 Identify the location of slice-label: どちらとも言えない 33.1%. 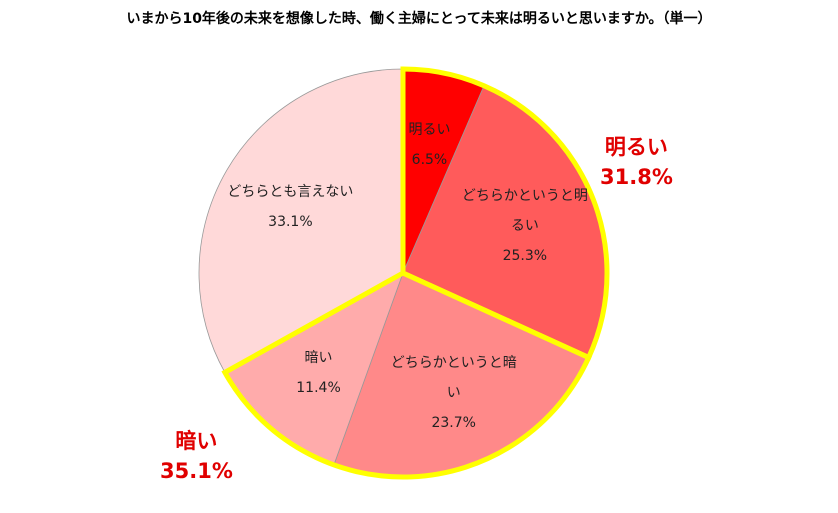
(290, 207).